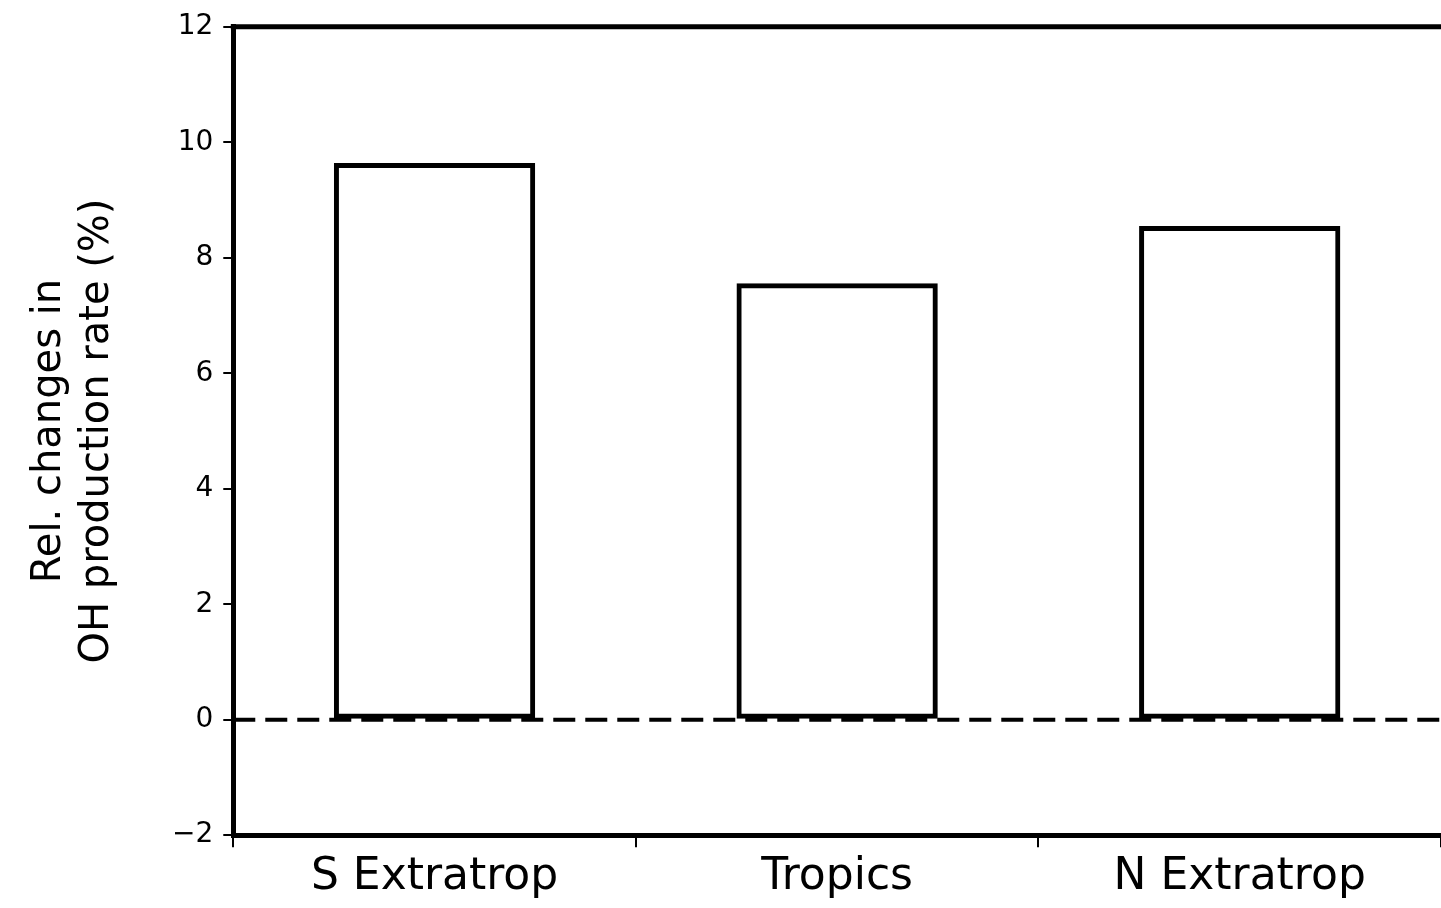  What do you see at coordinates (70, 431) in the screenshot?
I see `y-axis-title: Rel. changes in OH production rate (%)` at bounding box center [70, 431].